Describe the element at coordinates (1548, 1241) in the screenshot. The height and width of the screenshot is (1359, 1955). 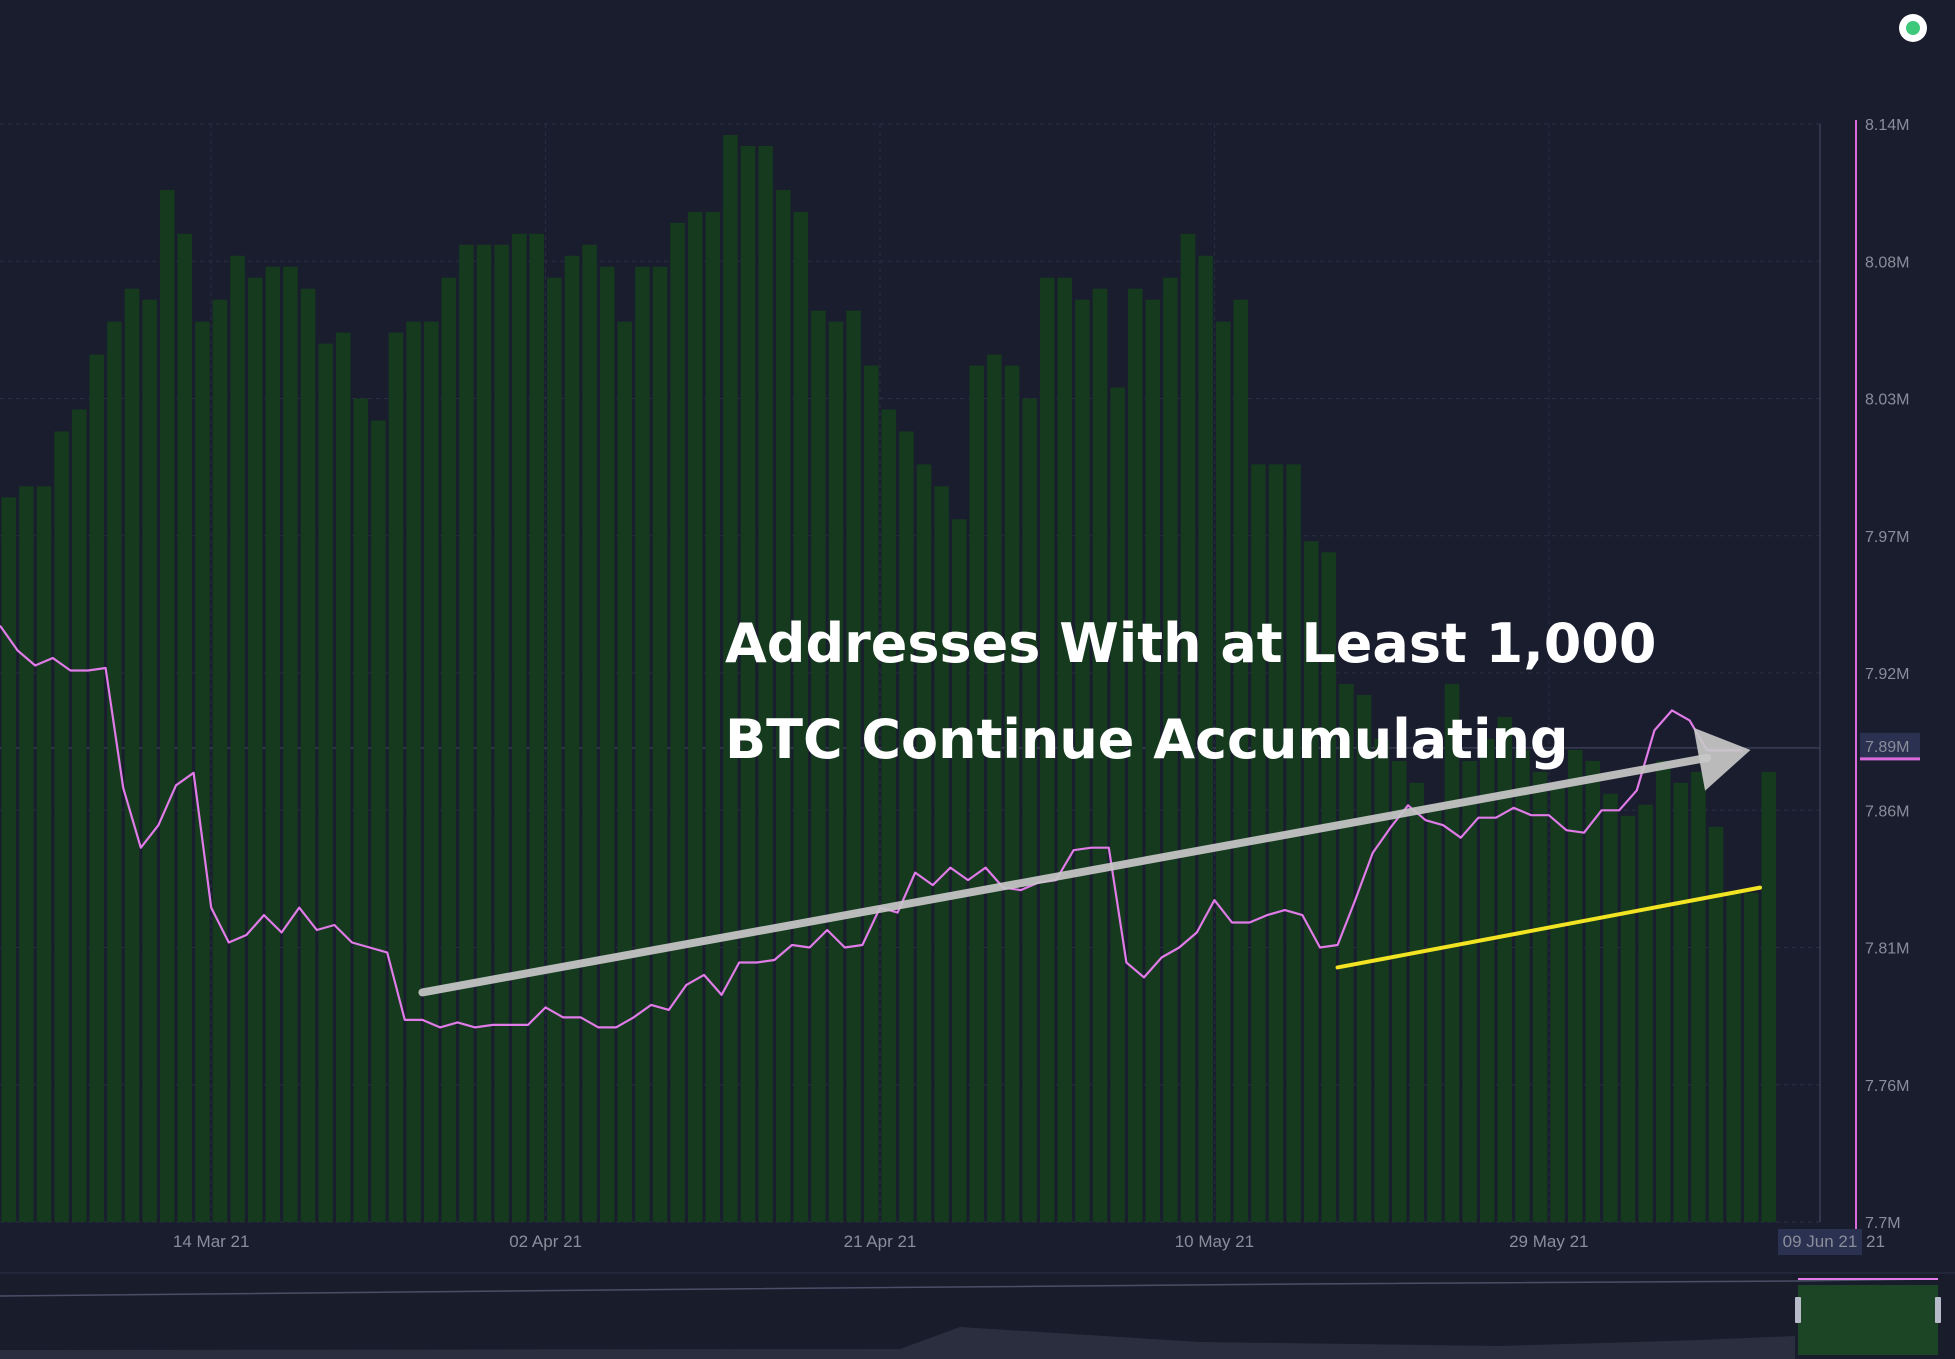
I see `x-tick-label: 29 May 21` at that location.